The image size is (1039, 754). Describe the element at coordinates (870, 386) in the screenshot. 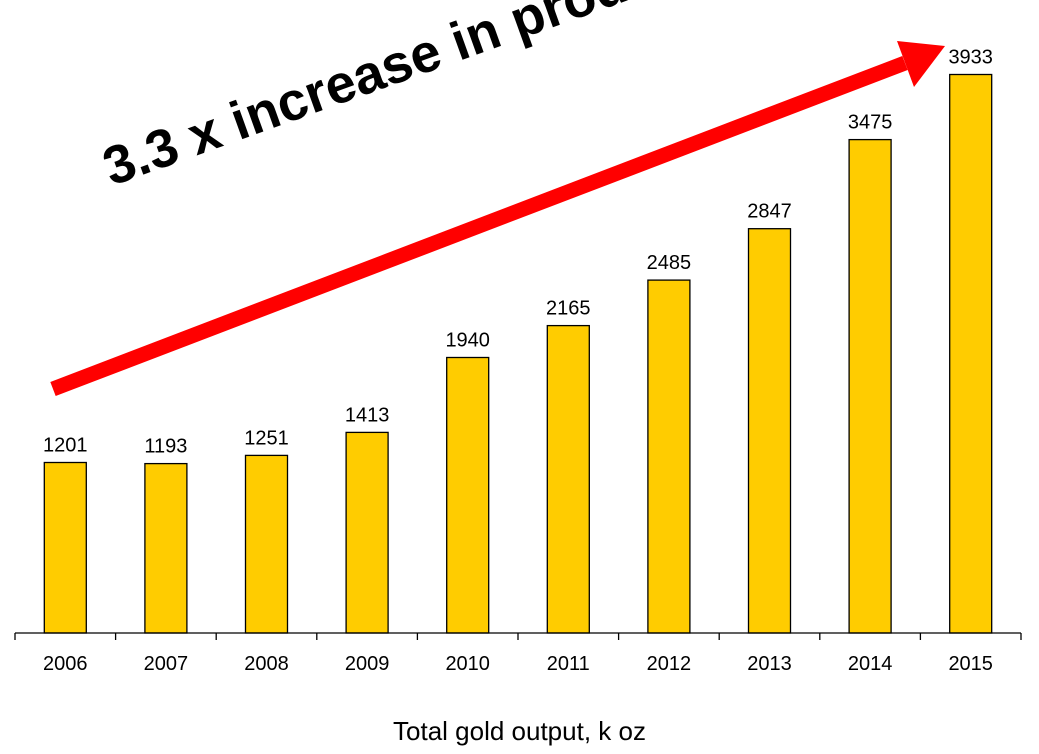

I see `bar-2014` at that location.